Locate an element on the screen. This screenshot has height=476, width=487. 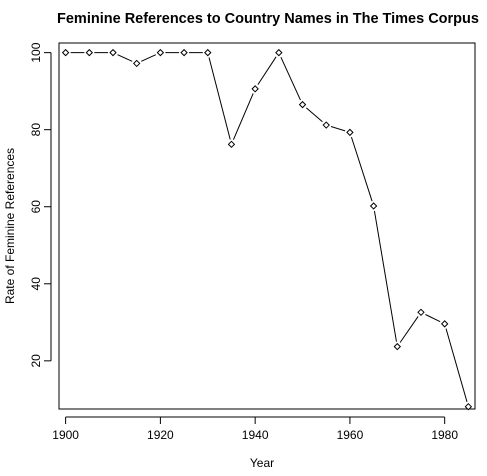
x-tick-label: 1920 is located at coordinates (160, 435).